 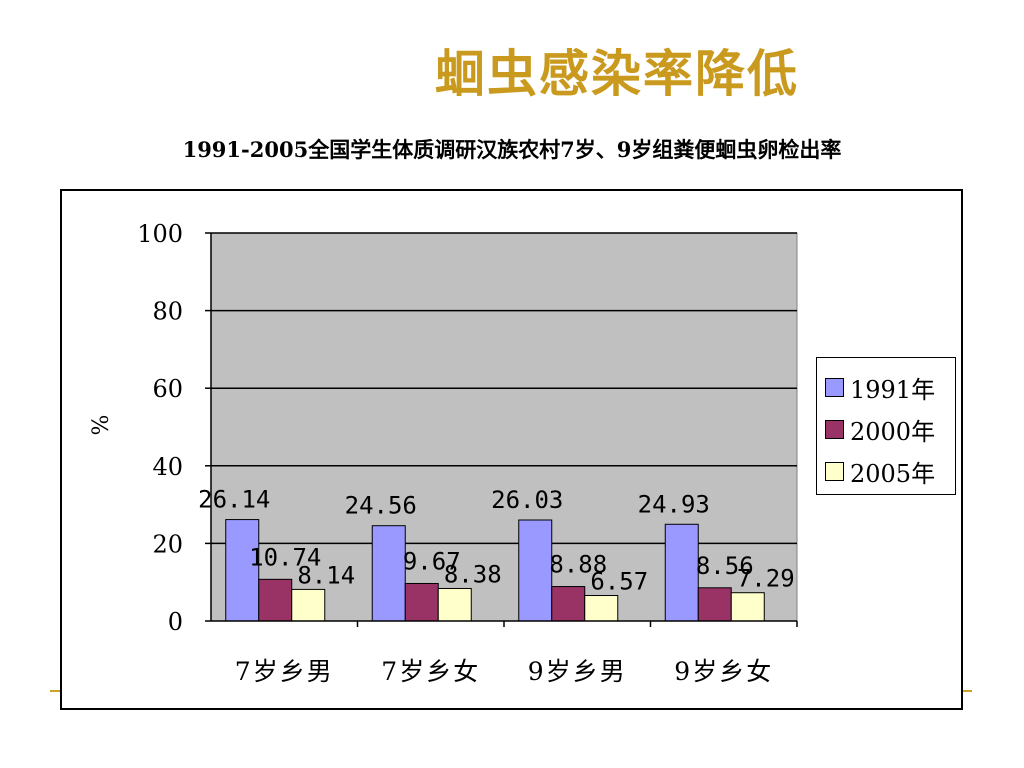 I want to click on chart-legend: 1991年 2000年 2005年, so click(x=886, y=426).